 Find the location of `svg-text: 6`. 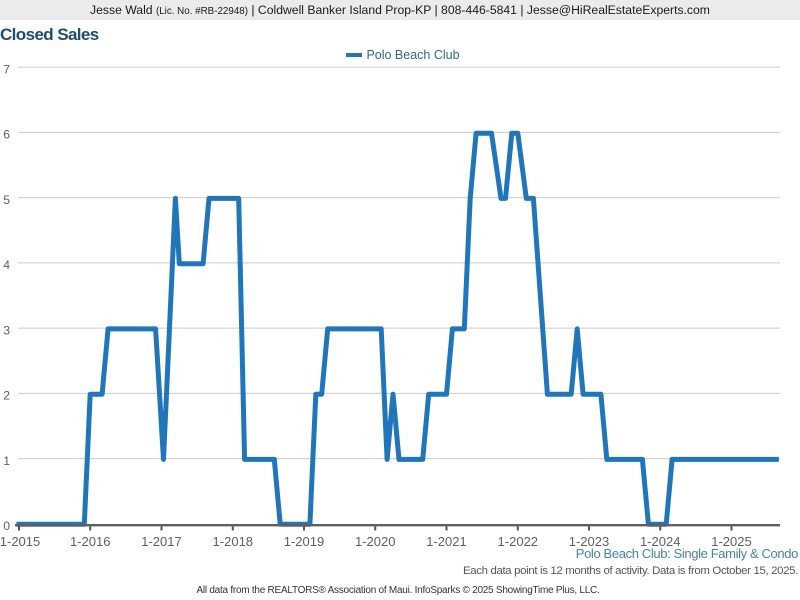

svg-text: 6 is located at coordinates (6, 135).